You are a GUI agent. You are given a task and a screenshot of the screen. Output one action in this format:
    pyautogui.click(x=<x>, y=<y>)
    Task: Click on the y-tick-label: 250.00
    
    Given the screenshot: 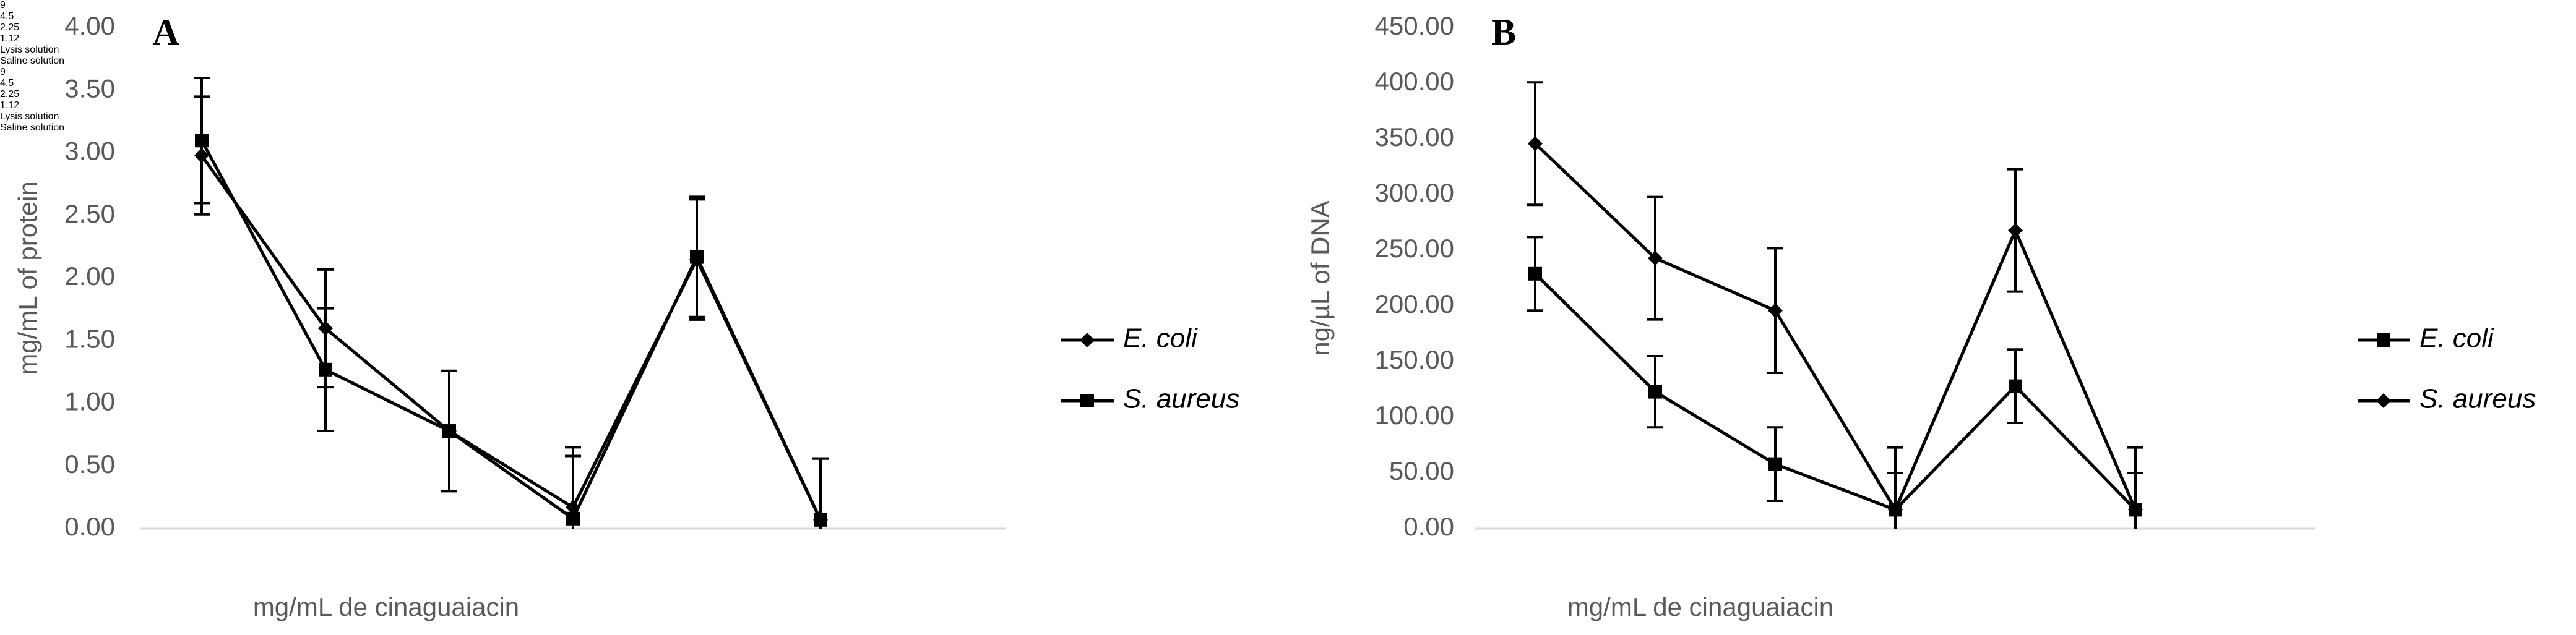 What is the action you would take?
    pyautogui.click(x=1414, y=248)
    